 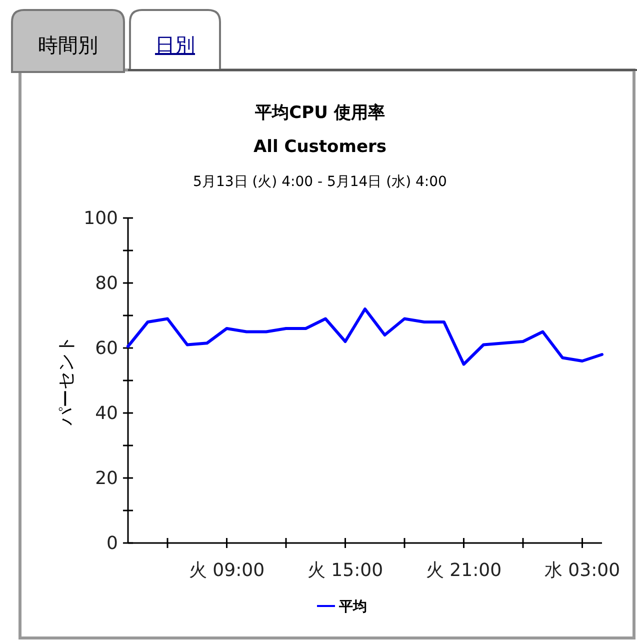 What do you see at coordinates (226, 570) in the screenshot?
I see `x-tick-label: 火 09:00` at bounding box center [226, 570].